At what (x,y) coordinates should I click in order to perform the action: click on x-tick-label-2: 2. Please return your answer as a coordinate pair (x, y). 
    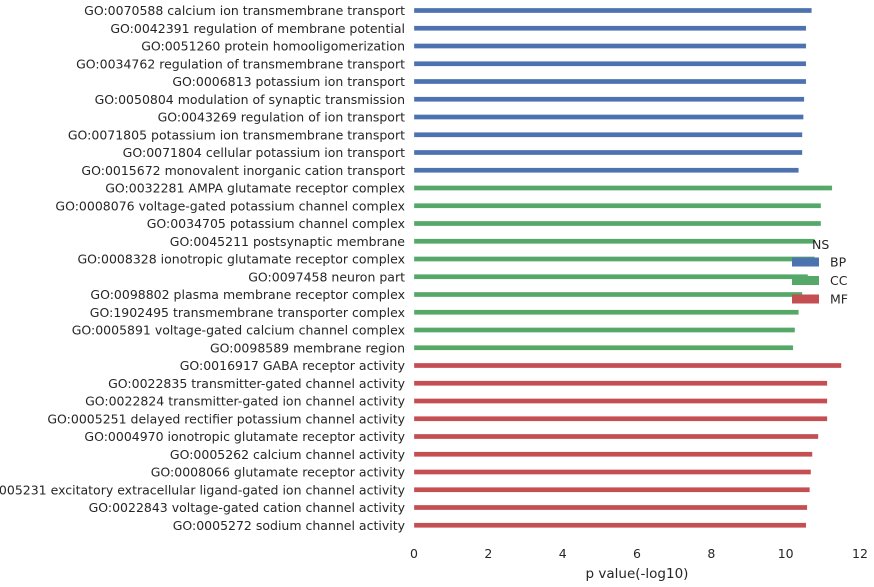
    Looking at the image, I should click on (488, 553).